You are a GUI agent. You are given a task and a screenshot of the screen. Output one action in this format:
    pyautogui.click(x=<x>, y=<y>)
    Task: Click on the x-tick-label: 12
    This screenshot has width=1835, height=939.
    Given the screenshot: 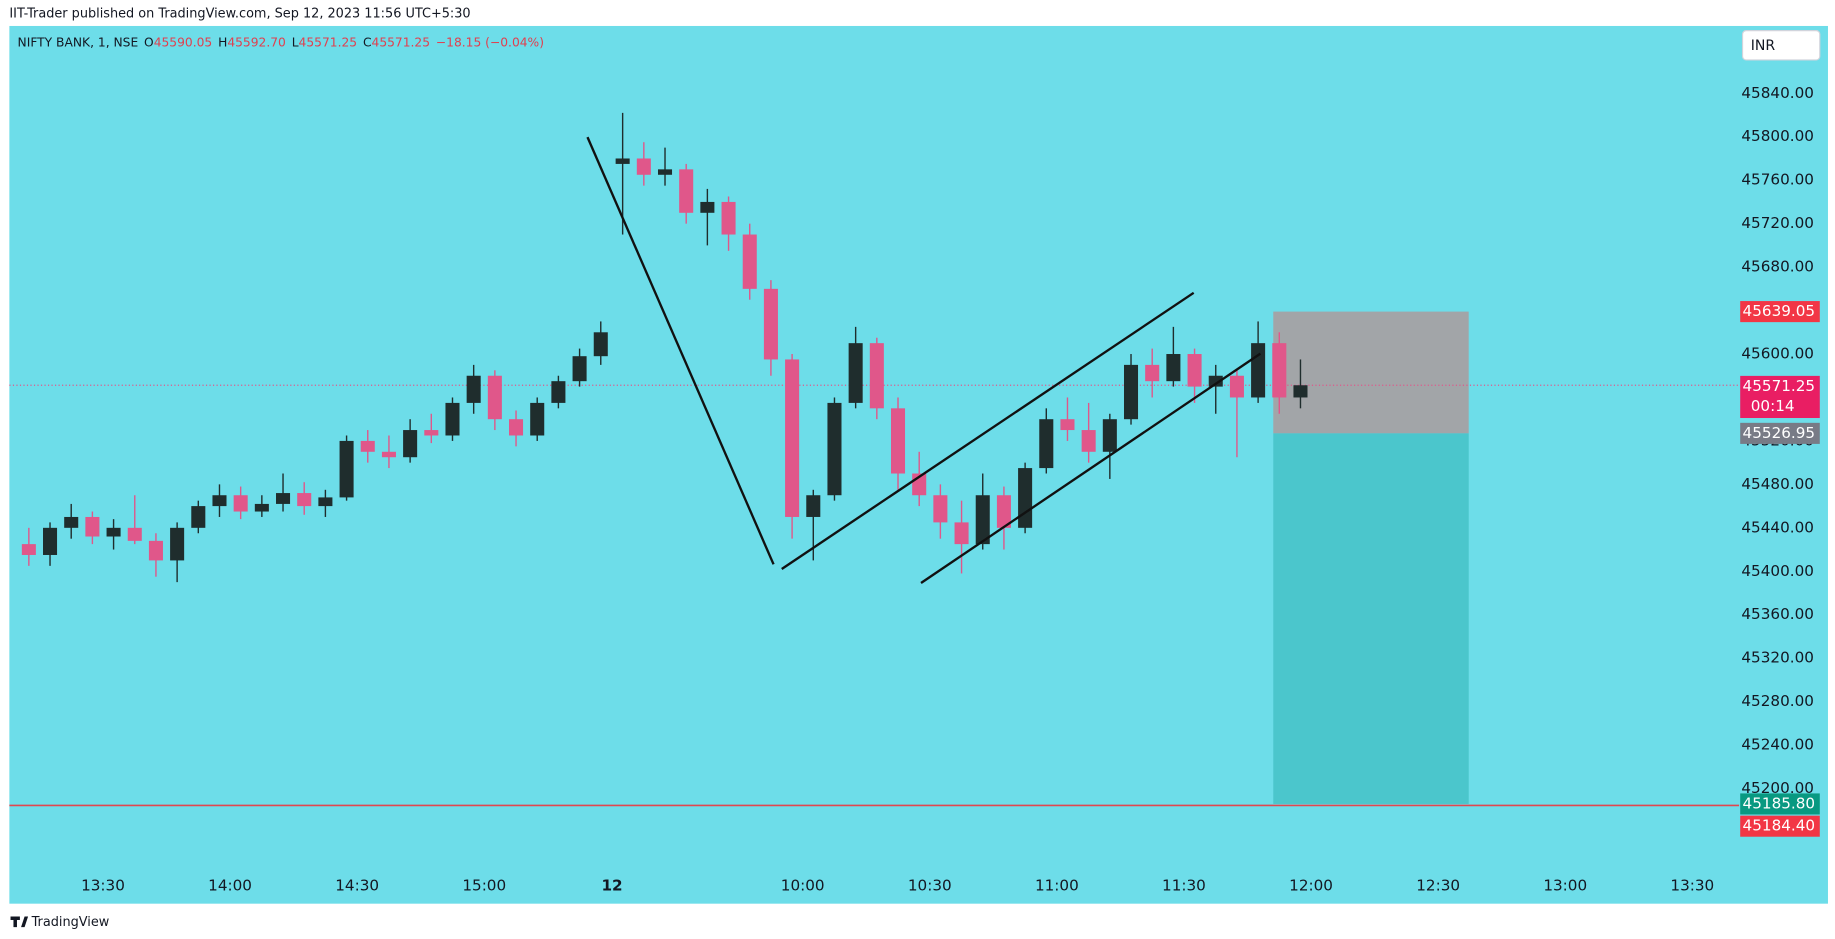 What is the action you would take?
    pyautogui.click(x=611, y=886)
    